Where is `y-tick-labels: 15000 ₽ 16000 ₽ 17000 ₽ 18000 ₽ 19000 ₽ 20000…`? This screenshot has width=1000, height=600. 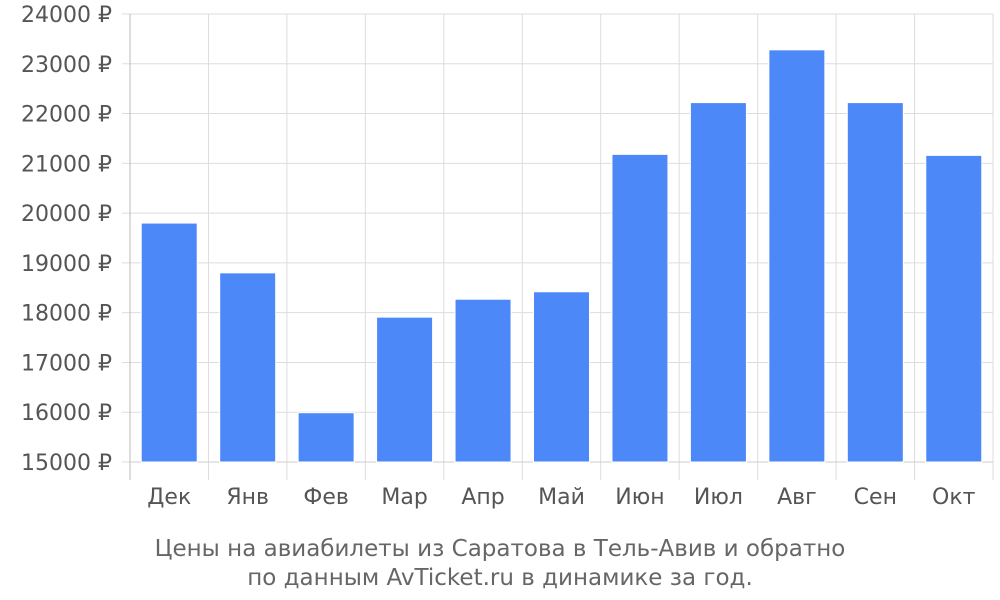
y-tick-labels: 15000 ₽ 16000 ₽ 17000 ₽ 18000 ₽ 19000 ₽ 20000… is located at coordinates (66, 239).